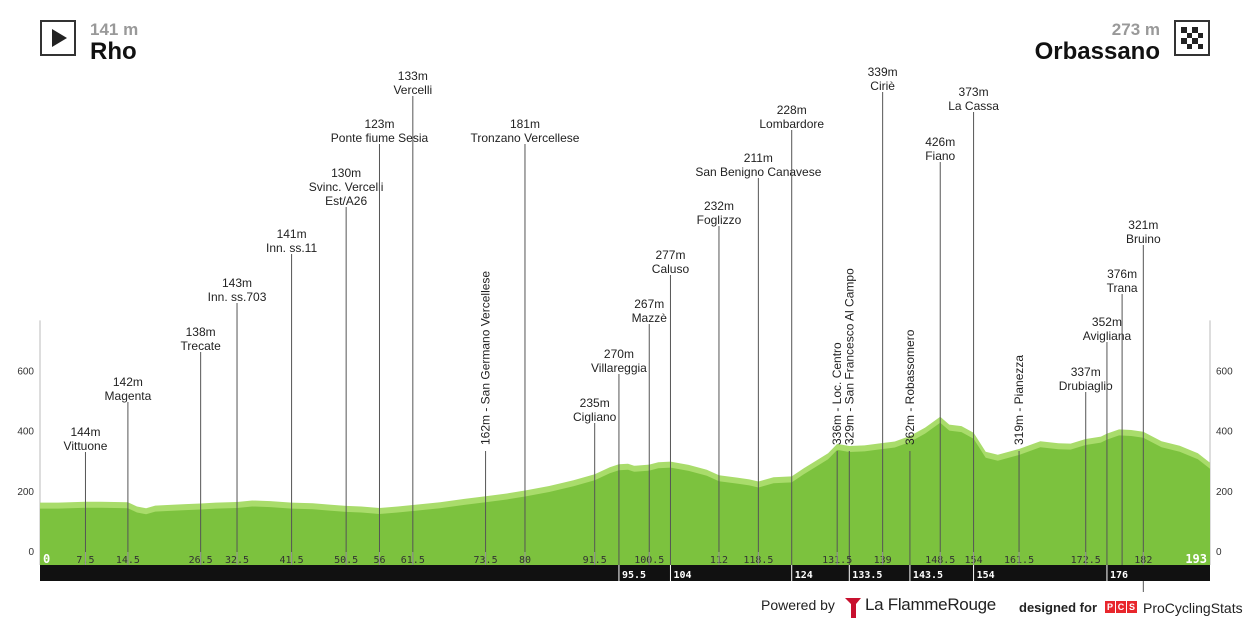  Describe the element at coordinates (1110, 607) in the screenshot. I see `pcs-letter: P` at that location.